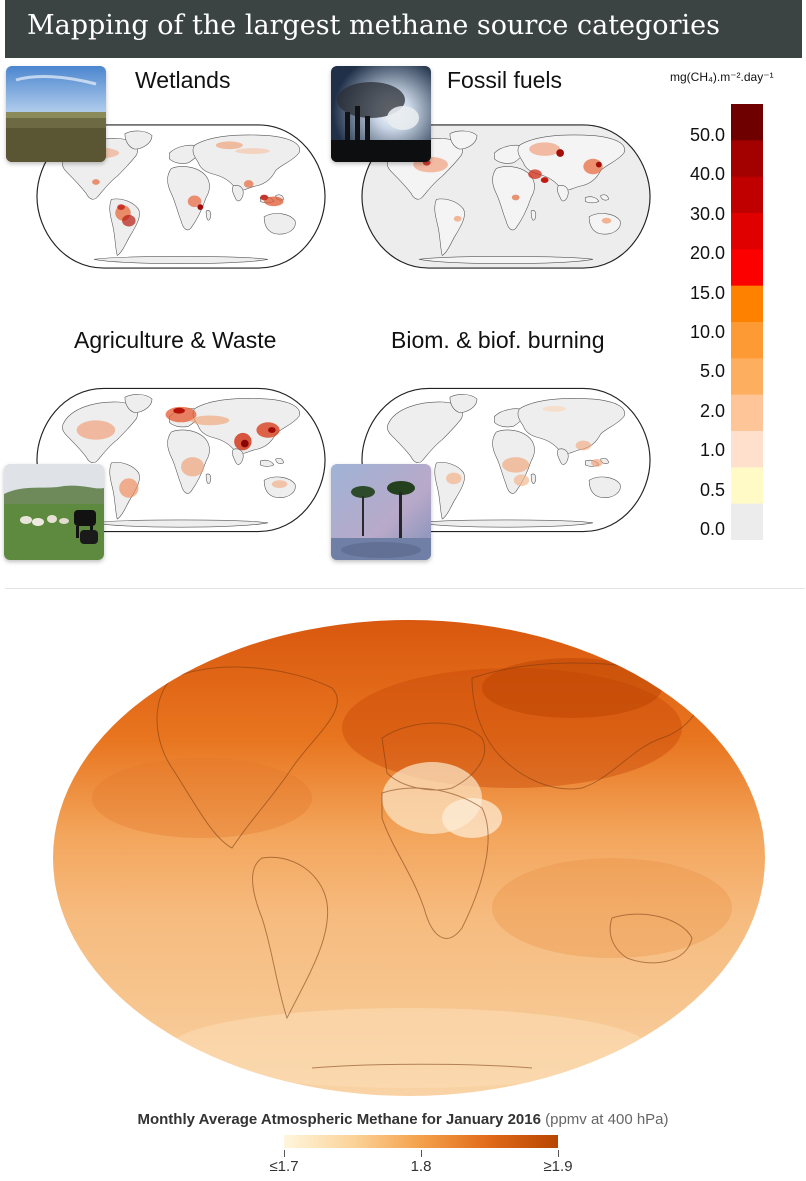 The width and height of the screenshot is (806, 1181). Describe the element at coordinates (381, 512) in the screenshot. I see `forest-fire-smoke-photo-icon` at that location.